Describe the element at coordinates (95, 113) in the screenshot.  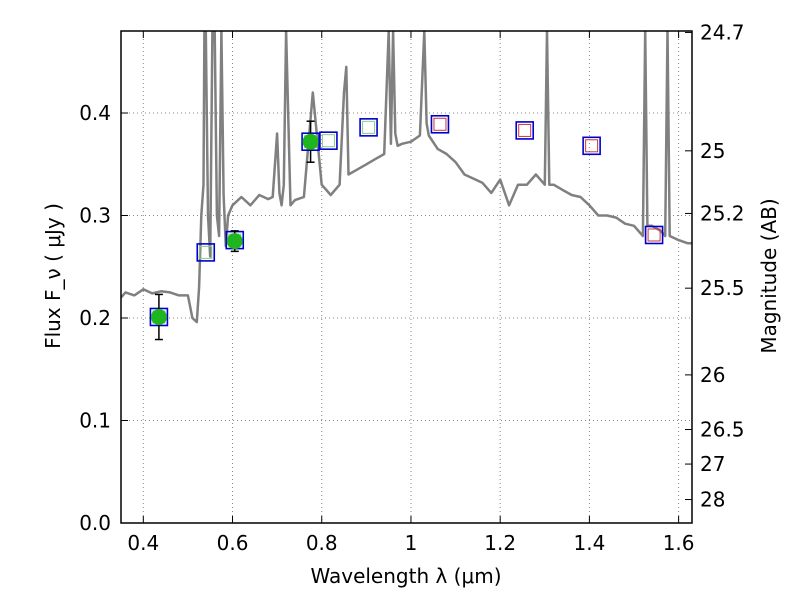
I see `y-tick-label: 0.4` at that location.